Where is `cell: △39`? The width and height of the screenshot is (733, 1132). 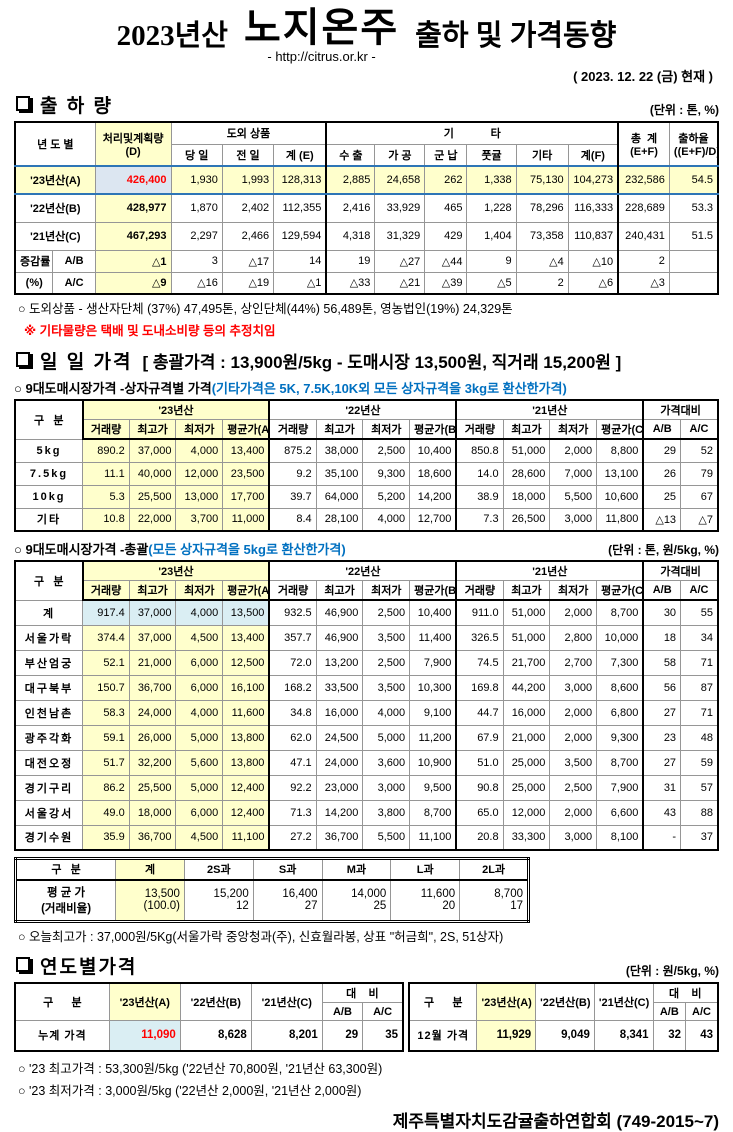 cell: △39 is located at coordinates (446, 283).